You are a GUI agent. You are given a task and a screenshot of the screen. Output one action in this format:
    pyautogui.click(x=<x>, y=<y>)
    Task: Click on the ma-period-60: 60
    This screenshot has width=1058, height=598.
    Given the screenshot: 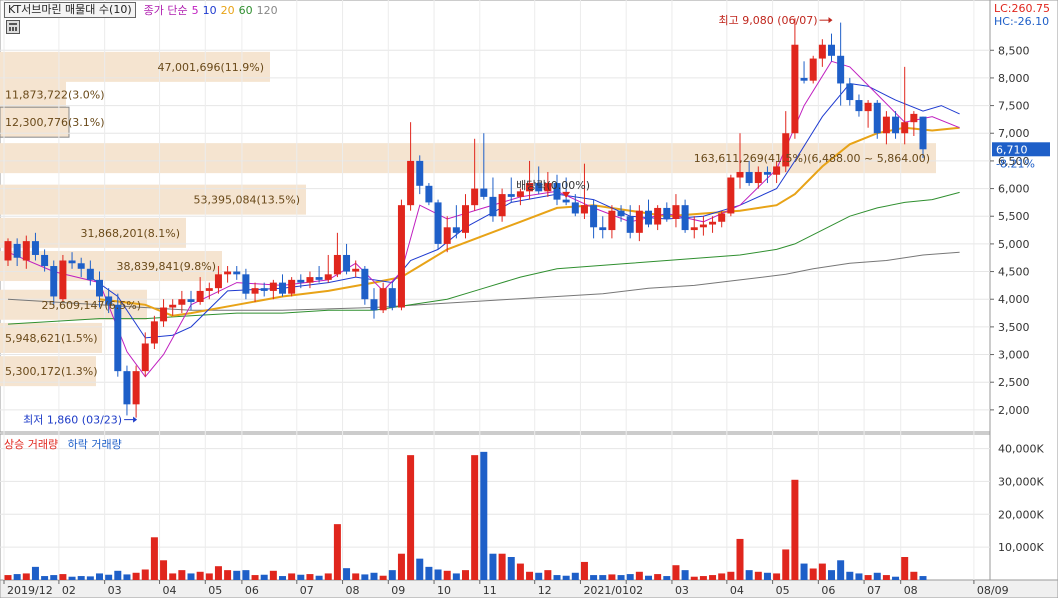 What is the action you would take?
    pyautogui.click(x=245, y=10)
    